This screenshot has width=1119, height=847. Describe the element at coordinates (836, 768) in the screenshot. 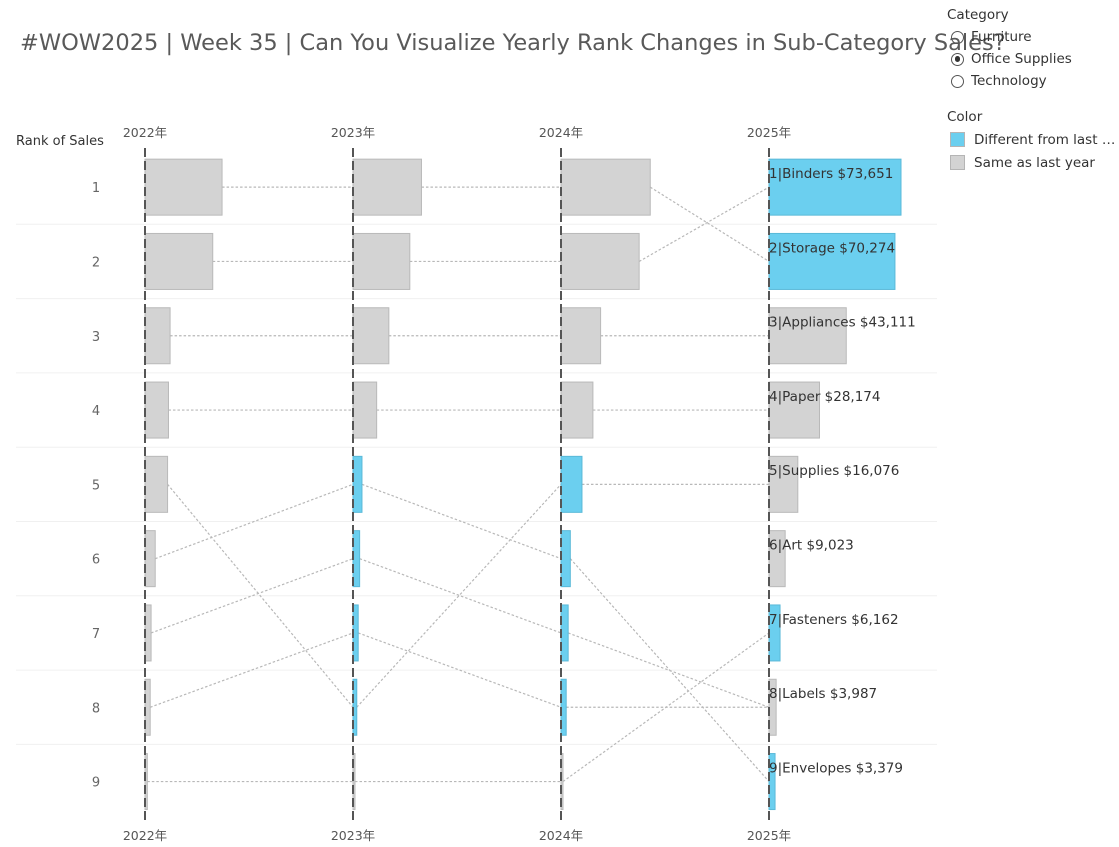

I see `bar-label-rank-9: 9|Envelopes $3,379` at that location.